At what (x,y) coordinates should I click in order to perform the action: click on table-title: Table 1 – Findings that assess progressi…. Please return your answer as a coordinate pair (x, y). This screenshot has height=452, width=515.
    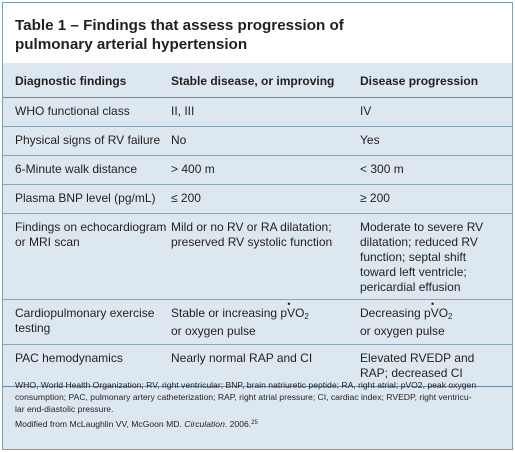
    Looking at the image, I should click on (255, 35).